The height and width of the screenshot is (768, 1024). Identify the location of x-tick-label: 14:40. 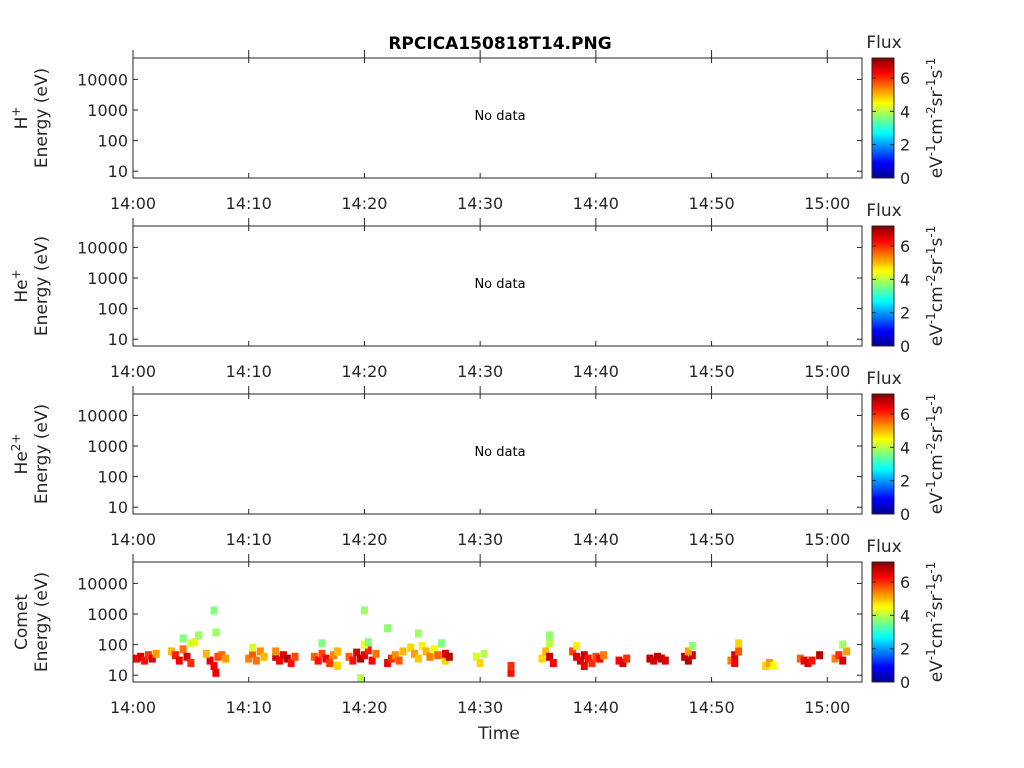
(596, 203).